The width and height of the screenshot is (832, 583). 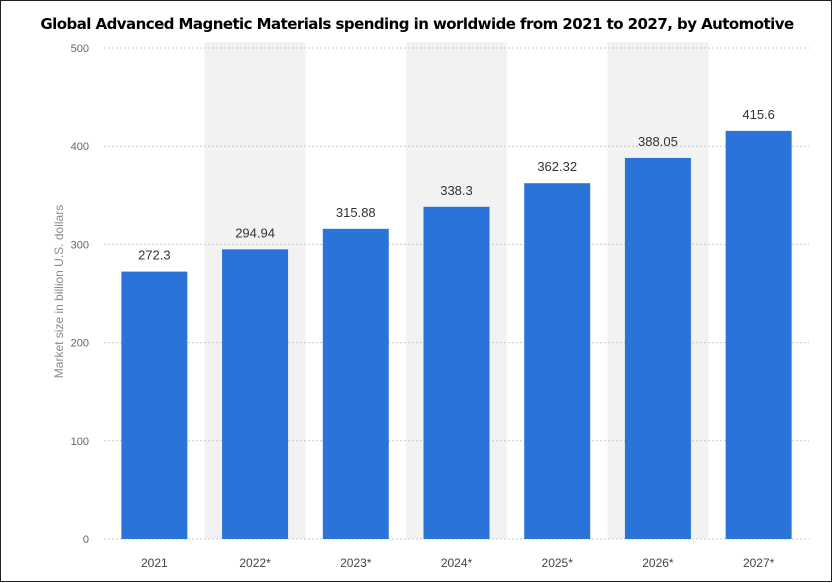 I want to click on x-tick-label: 2025*, so click(x=558, y=563).